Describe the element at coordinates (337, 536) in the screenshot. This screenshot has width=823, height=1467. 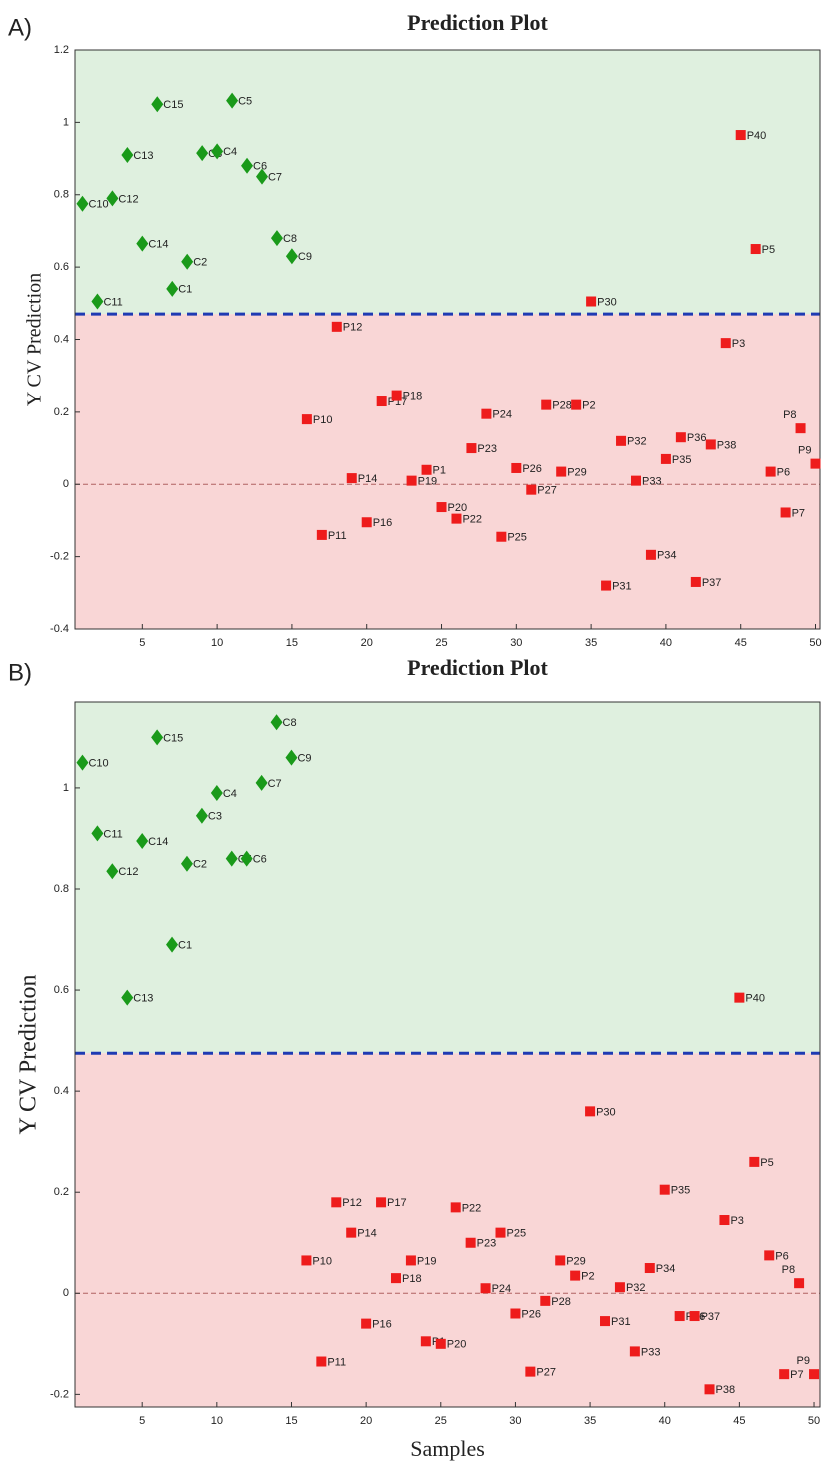
I see `point-label: P11` at that location.